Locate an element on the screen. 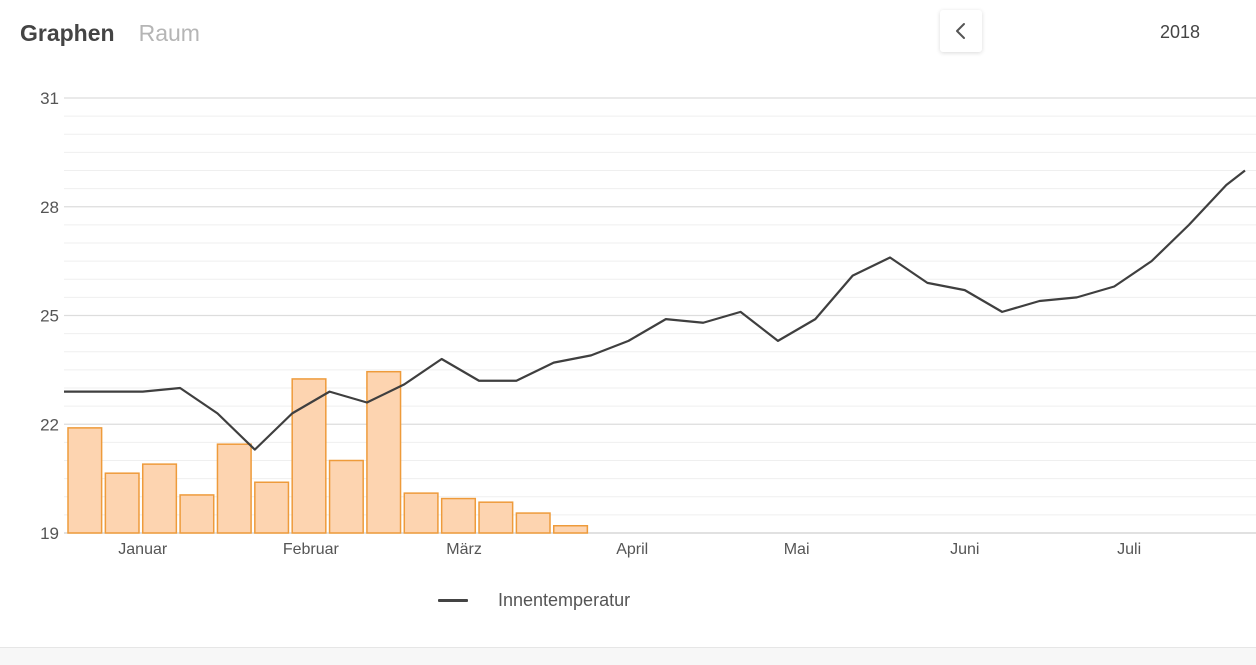  legend-line-swatch is located at coordinates (453, 600).